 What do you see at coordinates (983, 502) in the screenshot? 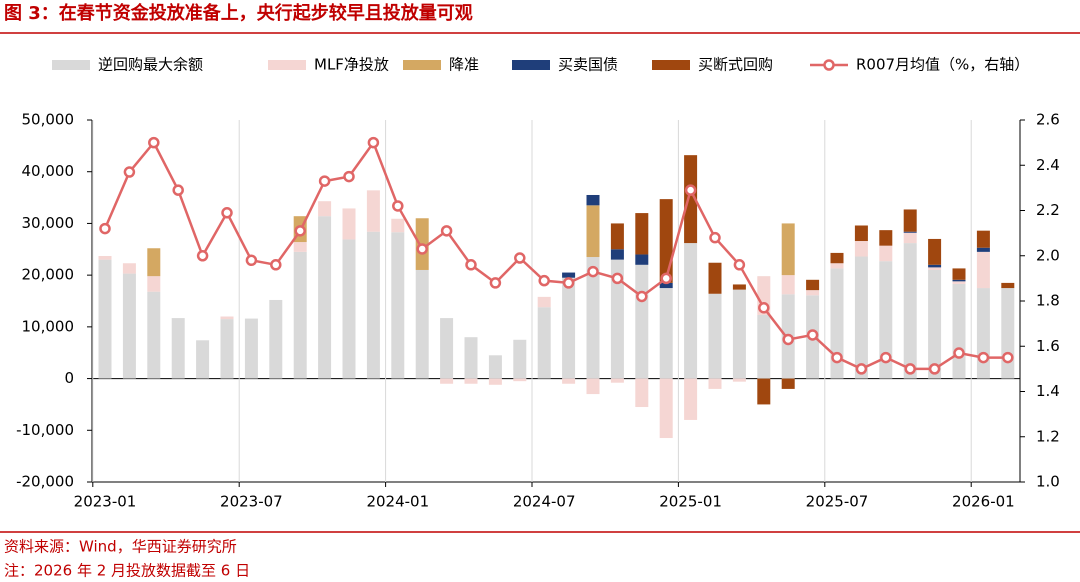
I see `x-tick-label: 2026-01` at bounding box center [983, 502].